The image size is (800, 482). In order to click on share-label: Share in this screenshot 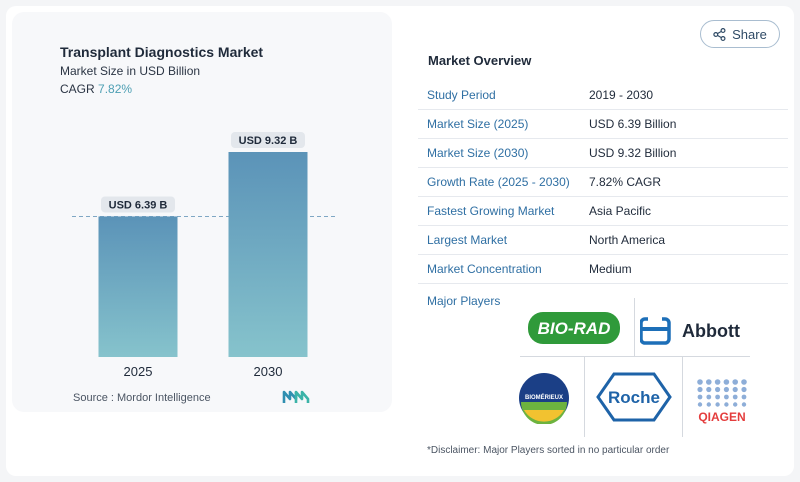, I will do `click(749, 34)`.